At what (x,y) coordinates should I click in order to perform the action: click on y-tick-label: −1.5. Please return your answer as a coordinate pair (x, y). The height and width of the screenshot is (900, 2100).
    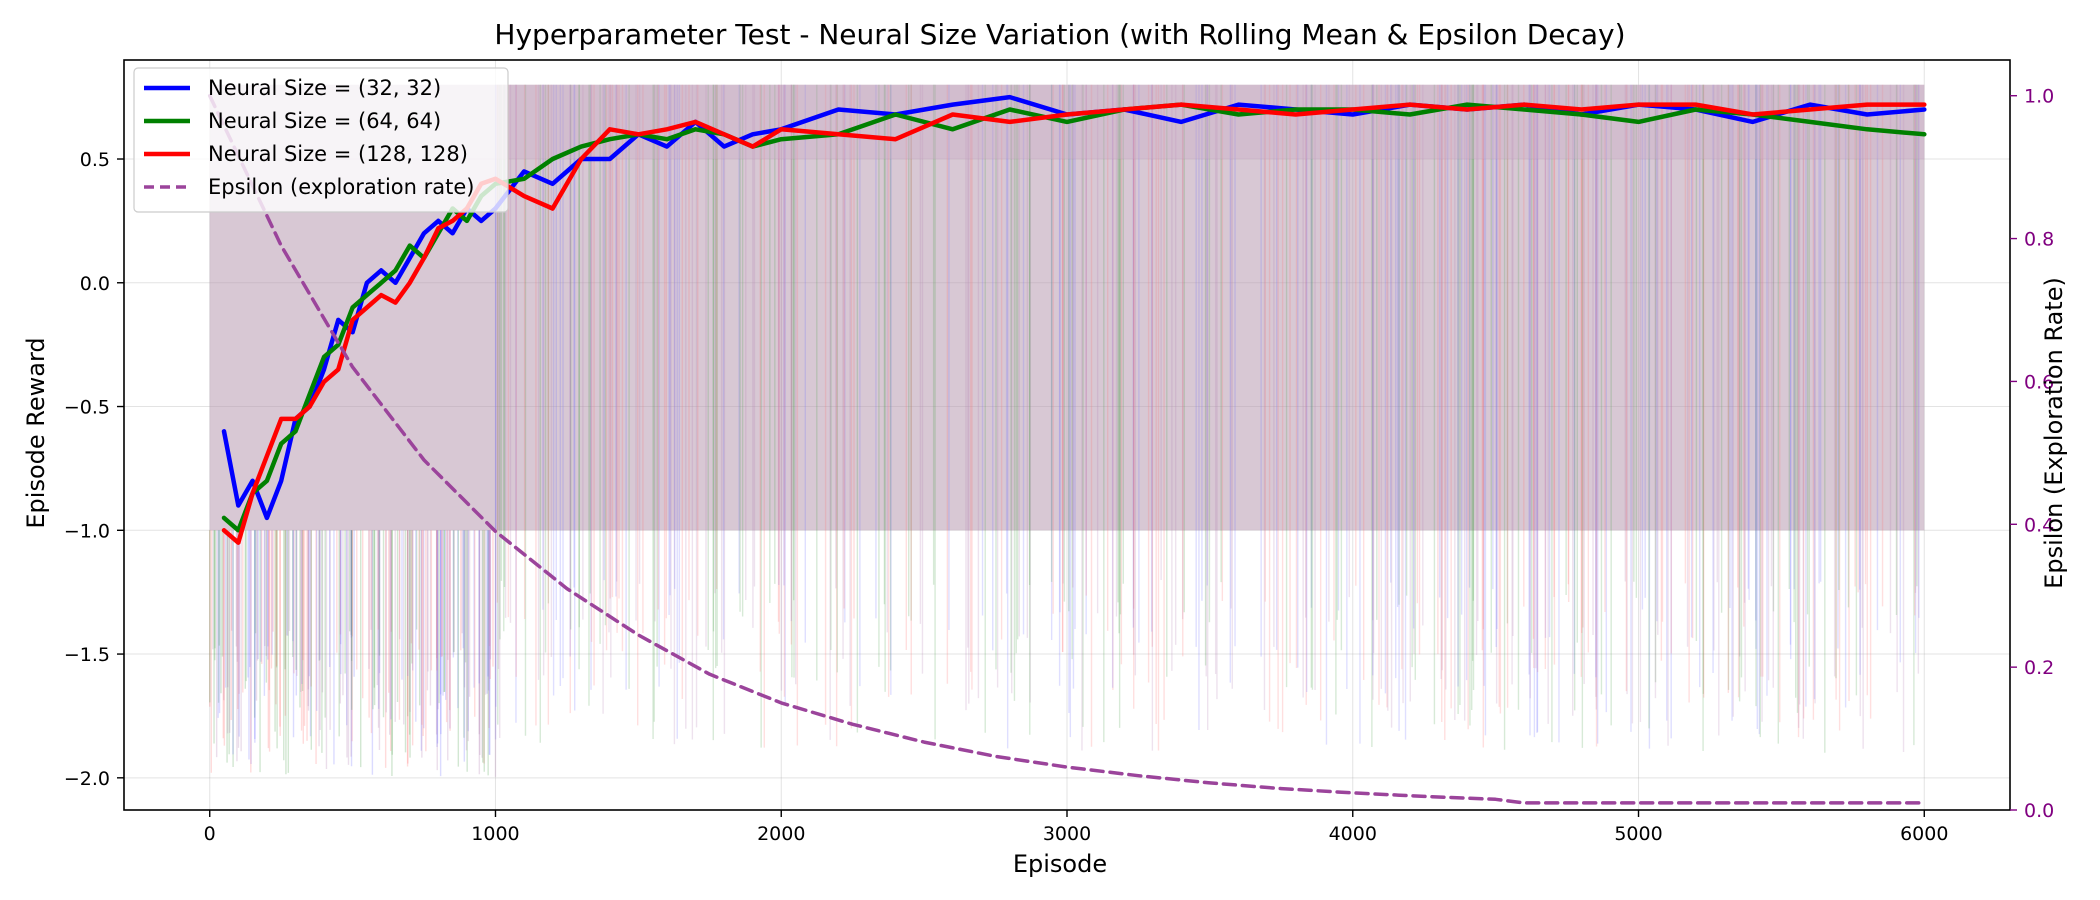
    Looking at the image, I should click on (87, 655).